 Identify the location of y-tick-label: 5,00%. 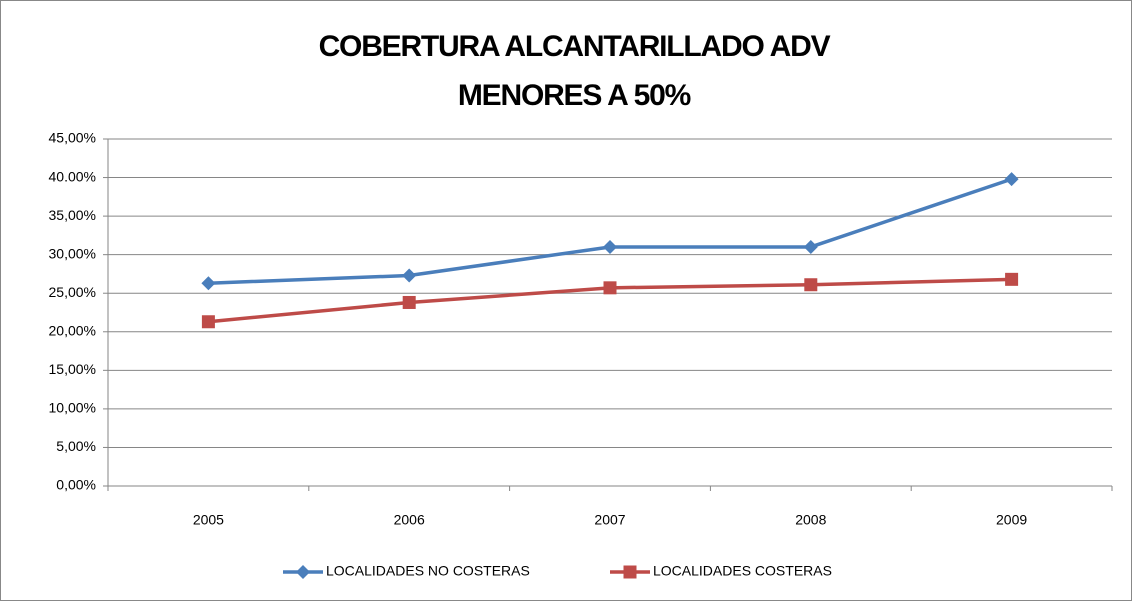
(76, 446).